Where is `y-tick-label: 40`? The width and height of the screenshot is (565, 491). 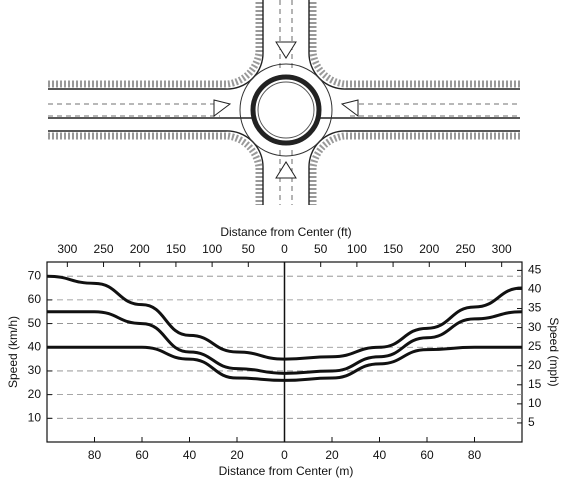
y-tick-label: 40 is located at coordinates (35, 346).